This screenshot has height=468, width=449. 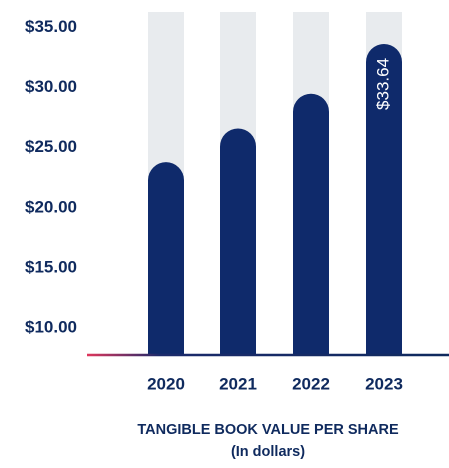 I want to click on y-tick-label: $30.00, so click(x=51, y=86).